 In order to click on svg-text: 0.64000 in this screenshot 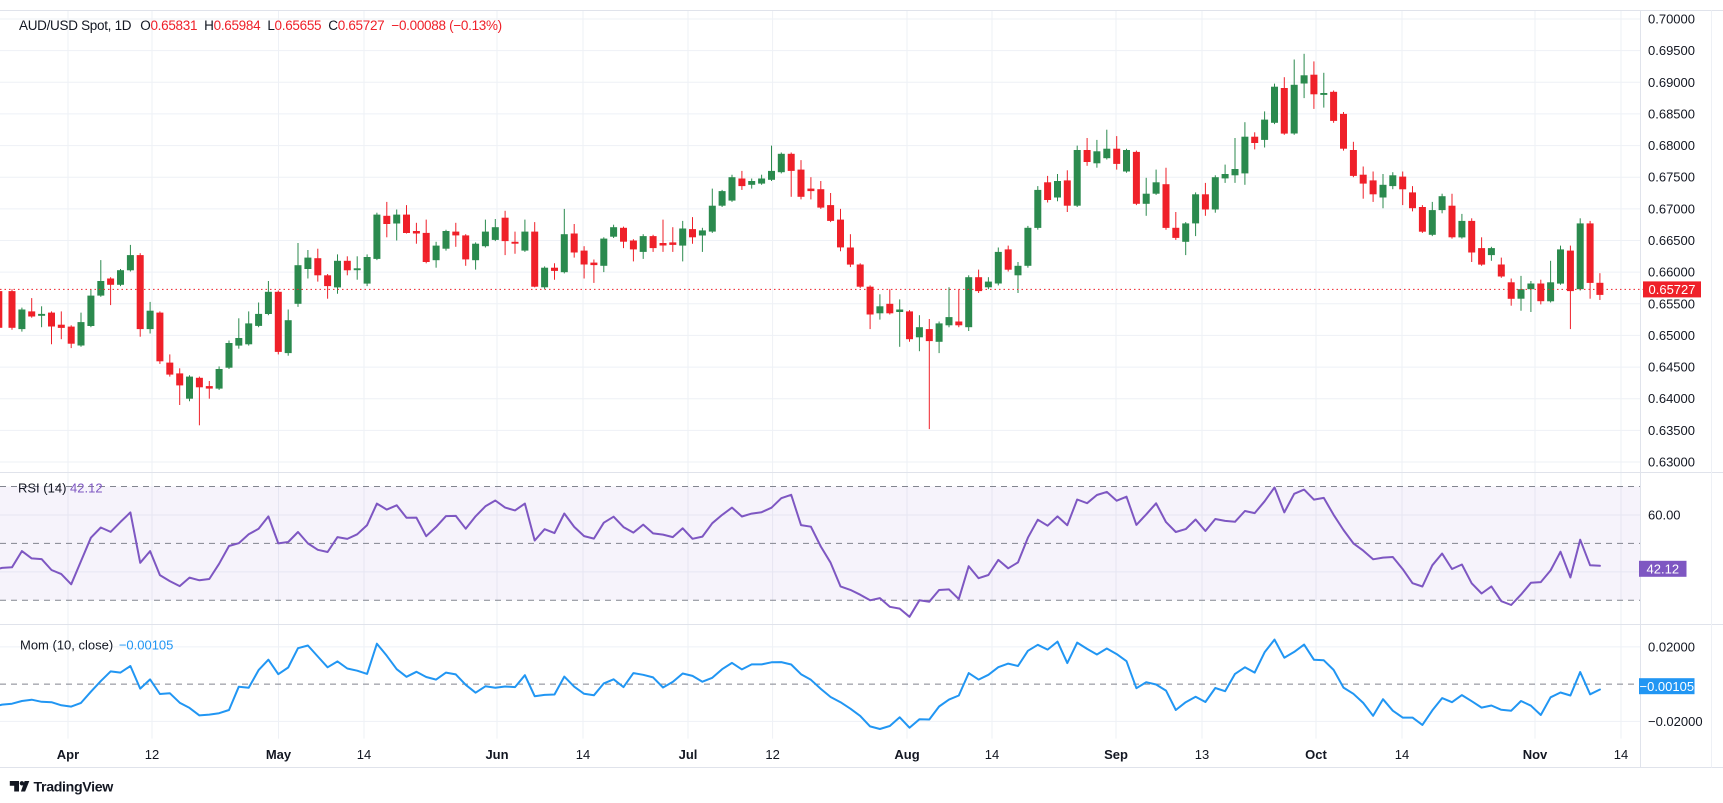, I will do `click(1671, 398)`.